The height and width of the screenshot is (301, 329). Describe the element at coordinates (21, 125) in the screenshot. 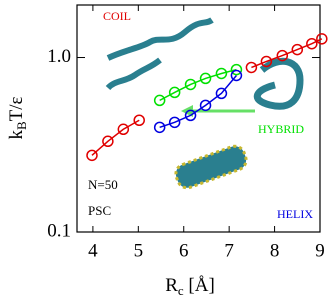

I see `y-label-sub: B` at that location.